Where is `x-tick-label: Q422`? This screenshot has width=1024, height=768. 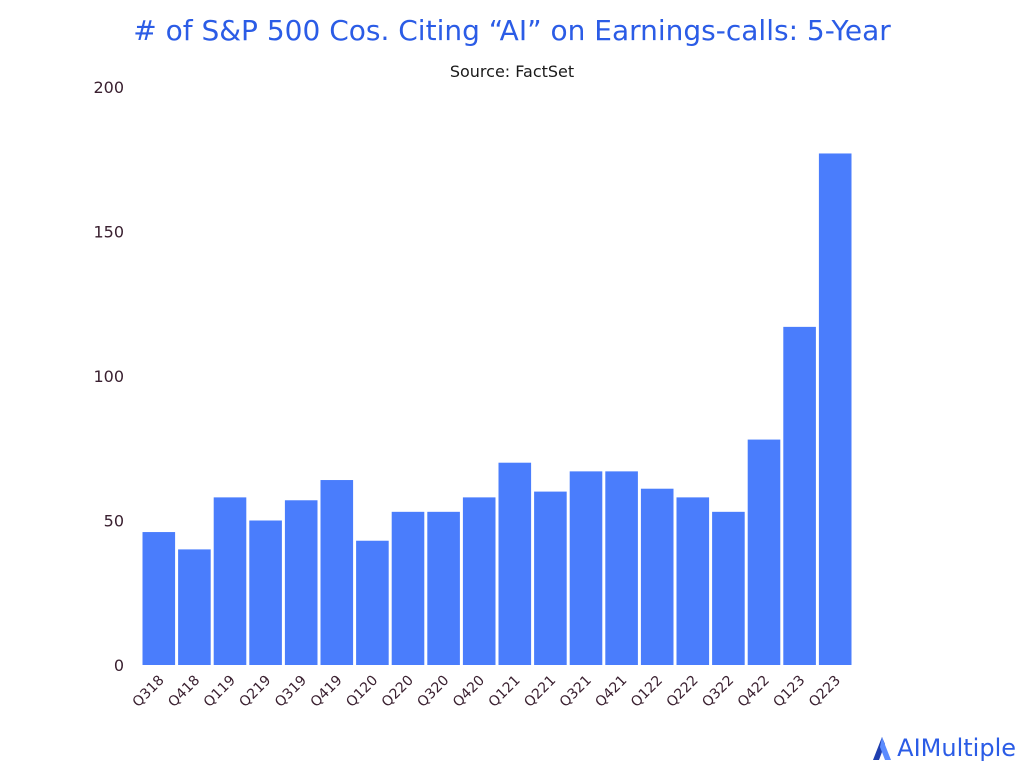
x-tick-label: Q422 is located at coordinates (754, 692).